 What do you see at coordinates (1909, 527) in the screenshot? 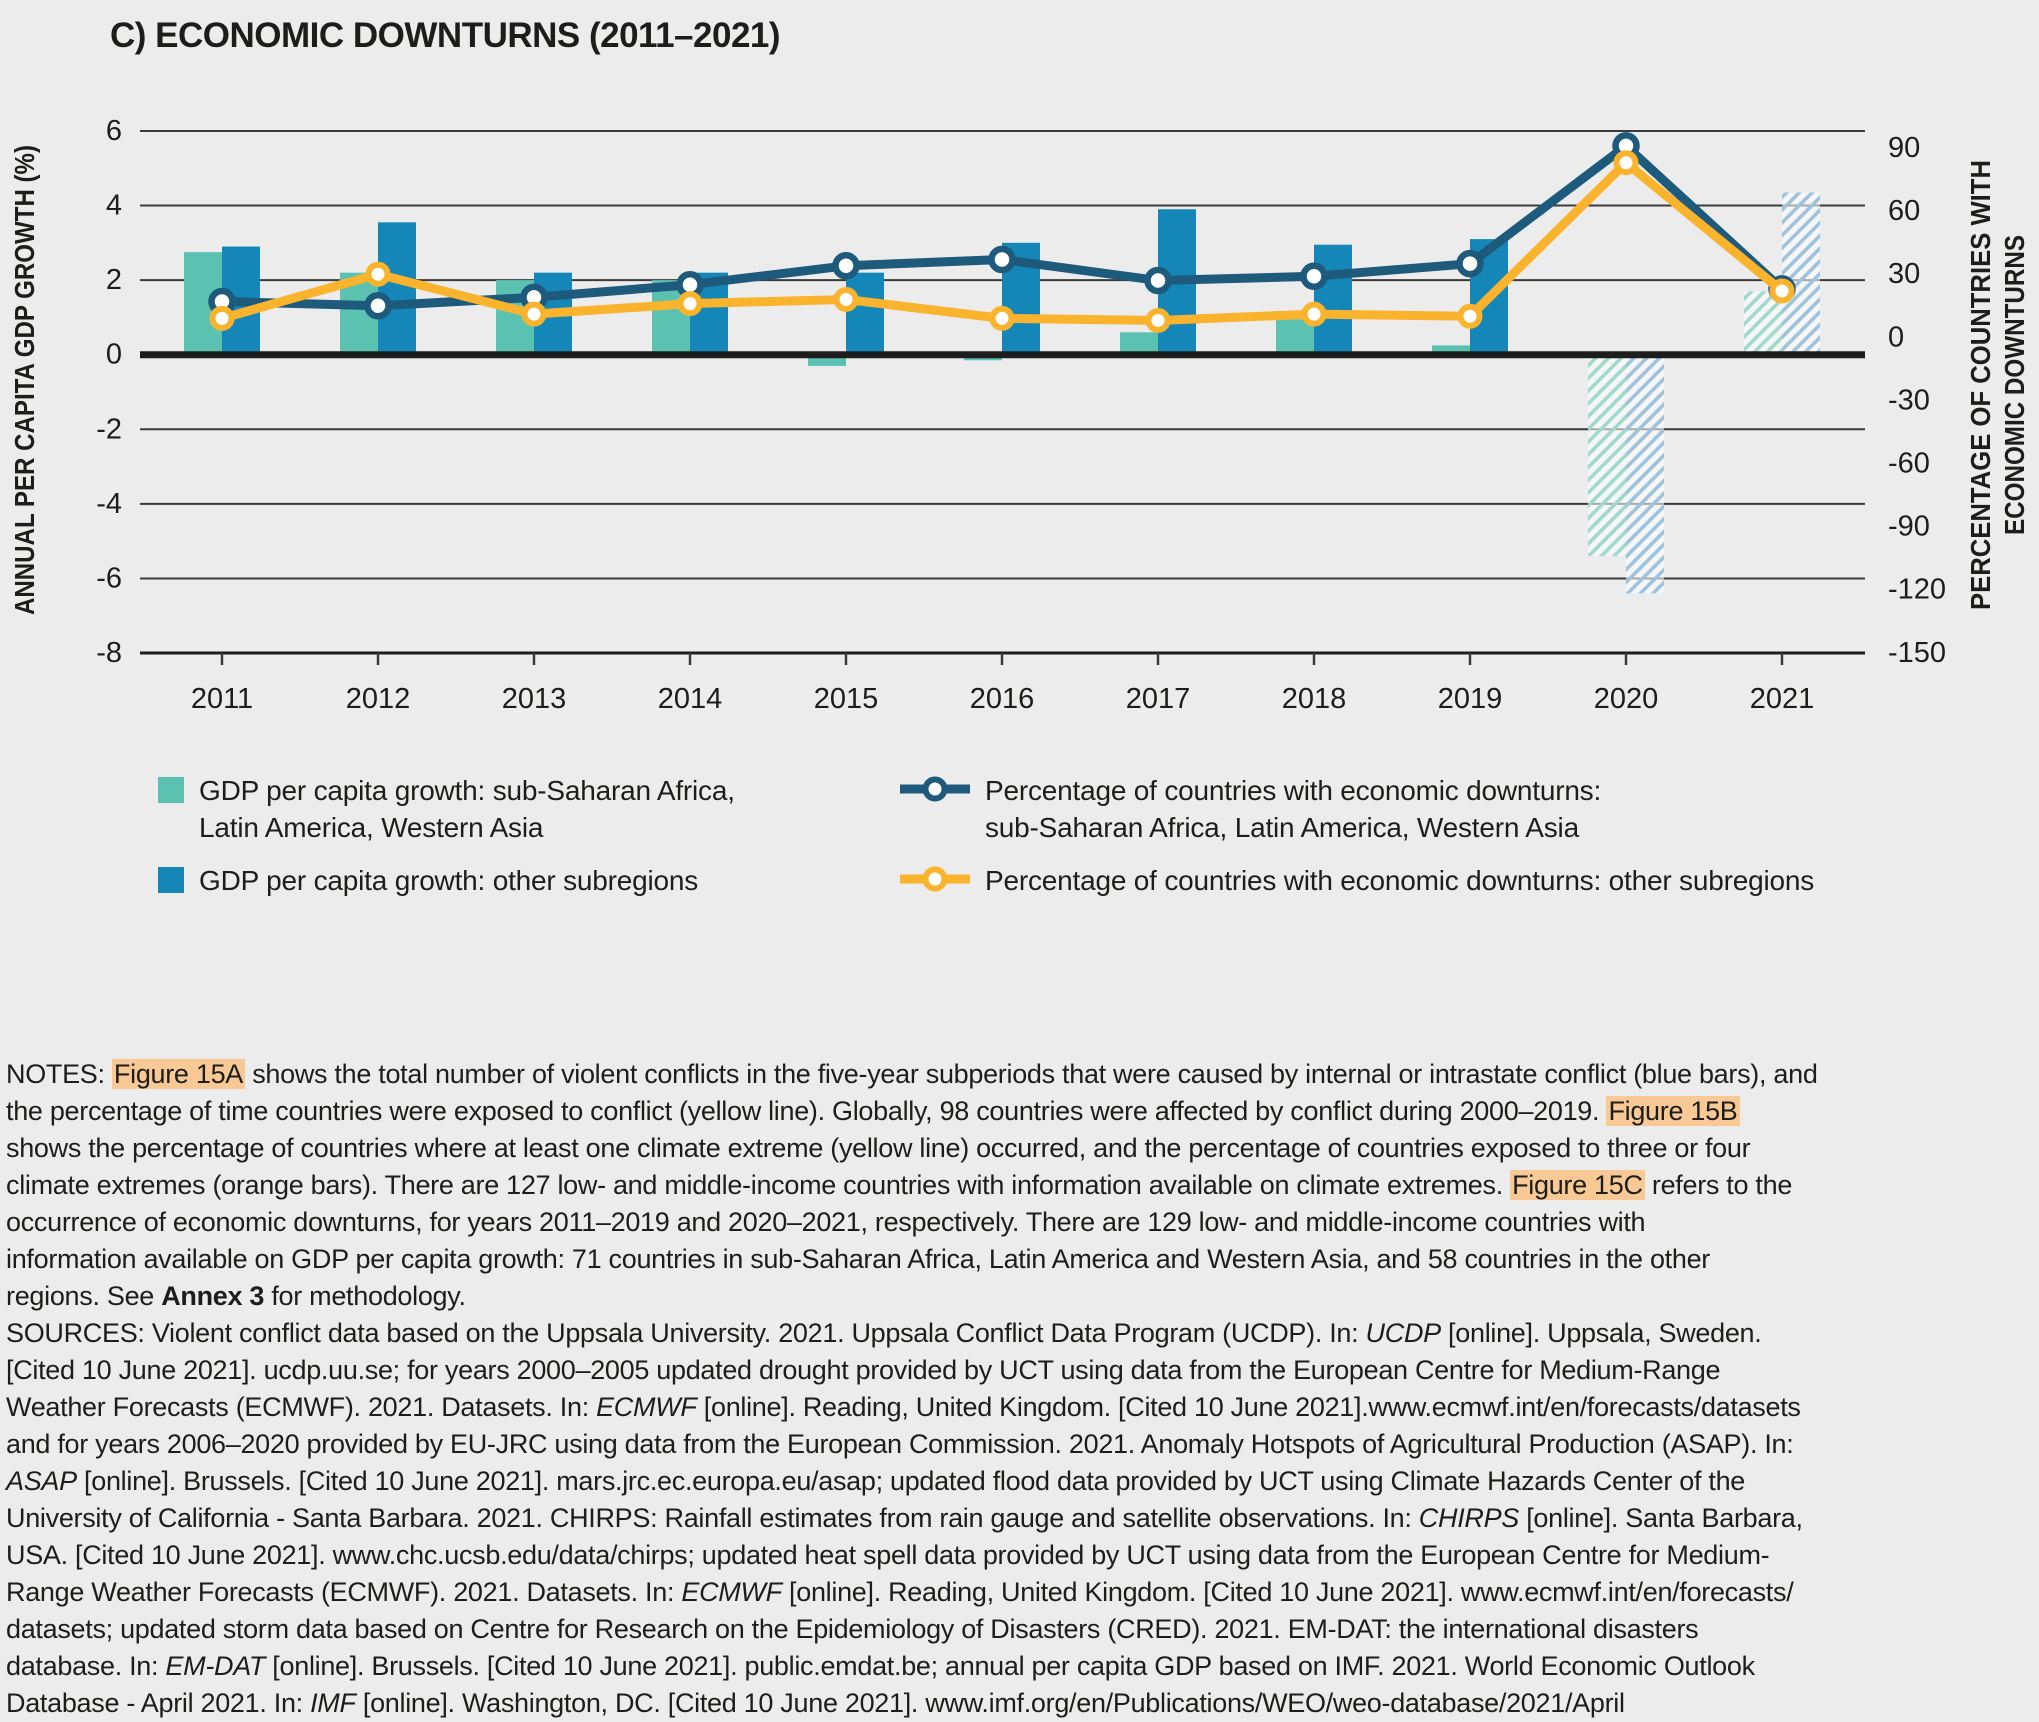
I see `right-tick-label: -90` at bounding box center [1909, 527].